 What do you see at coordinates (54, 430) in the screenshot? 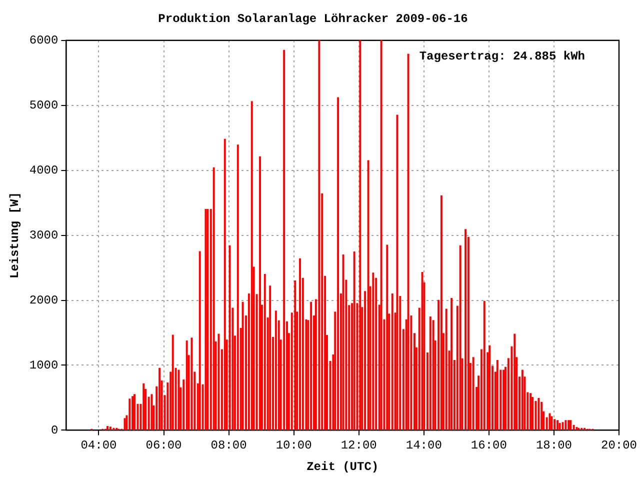
I see `y-tick-label: 0` at bounding box center [54, 430].